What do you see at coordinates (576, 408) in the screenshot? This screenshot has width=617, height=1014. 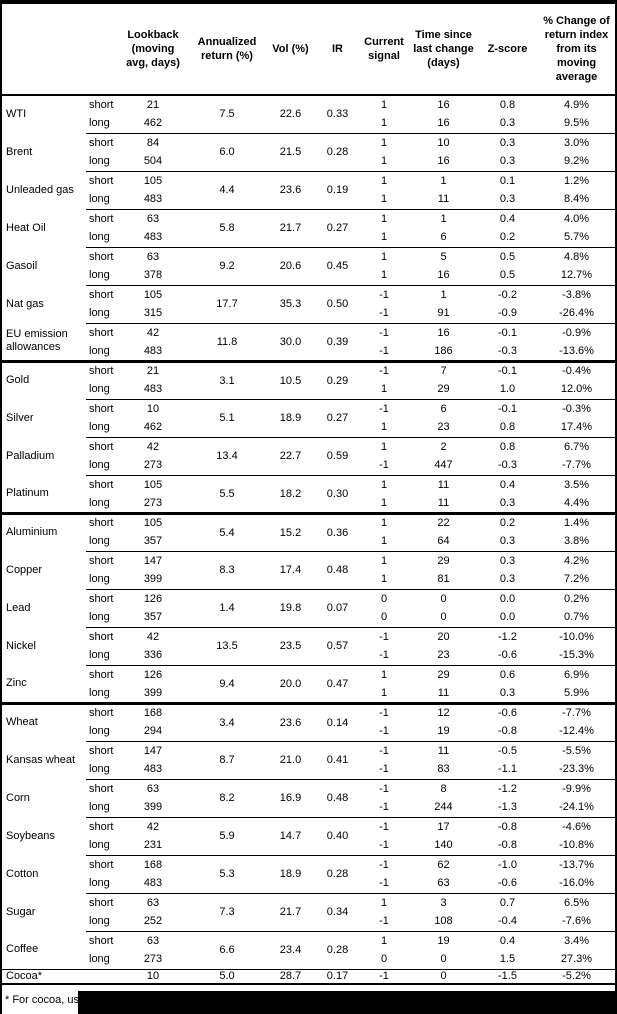 I see `pct-change-value: -0.3%` at bounding box center [576, 408].